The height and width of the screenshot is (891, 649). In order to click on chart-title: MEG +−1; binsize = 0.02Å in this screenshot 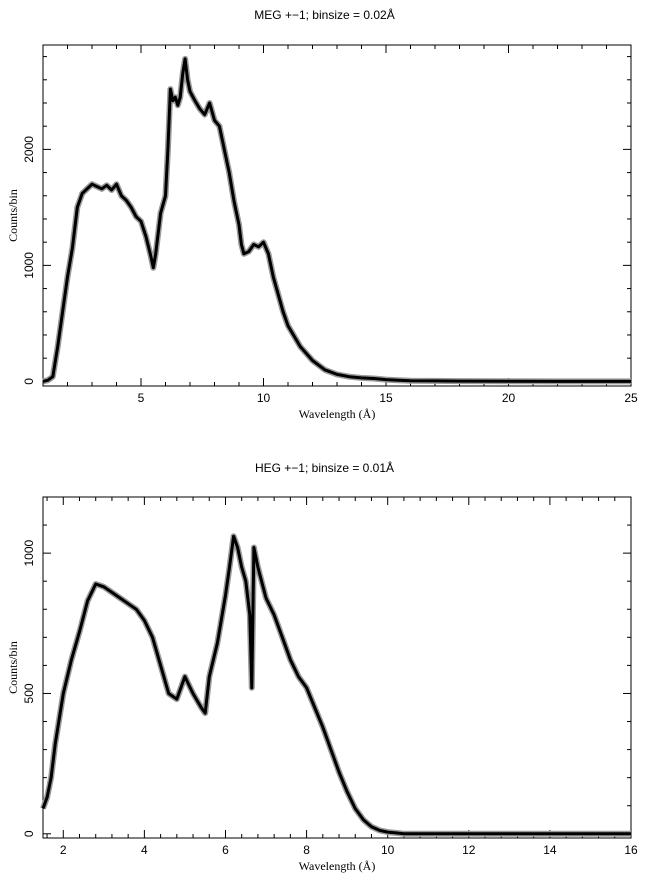, I will do `click(324, 15)`.